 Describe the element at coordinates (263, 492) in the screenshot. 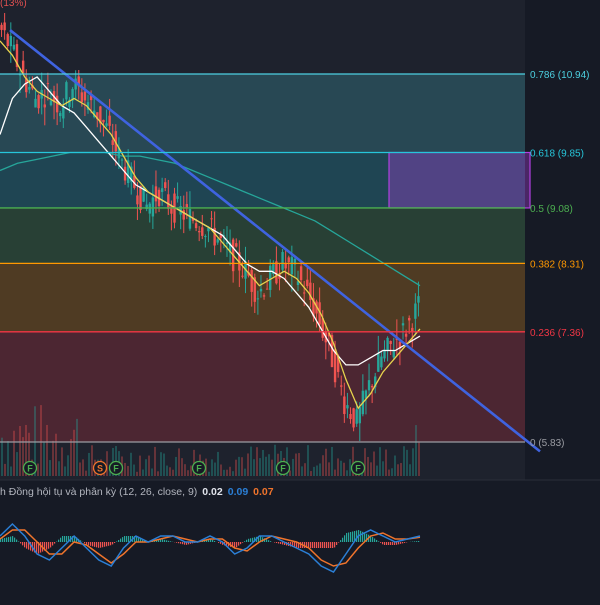

I see `histogram-value: 0.07` at that location.